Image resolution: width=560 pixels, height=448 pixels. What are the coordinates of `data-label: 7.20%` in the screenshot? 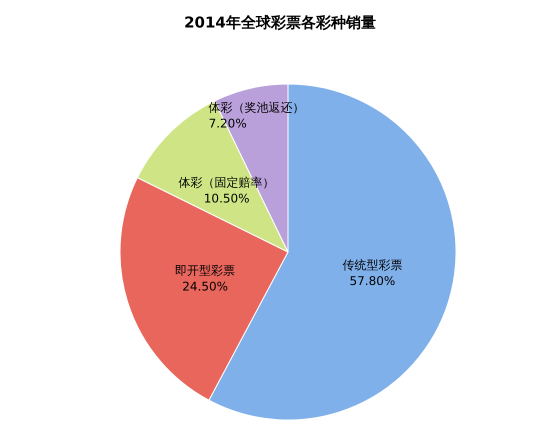 It's located at (227, 123).